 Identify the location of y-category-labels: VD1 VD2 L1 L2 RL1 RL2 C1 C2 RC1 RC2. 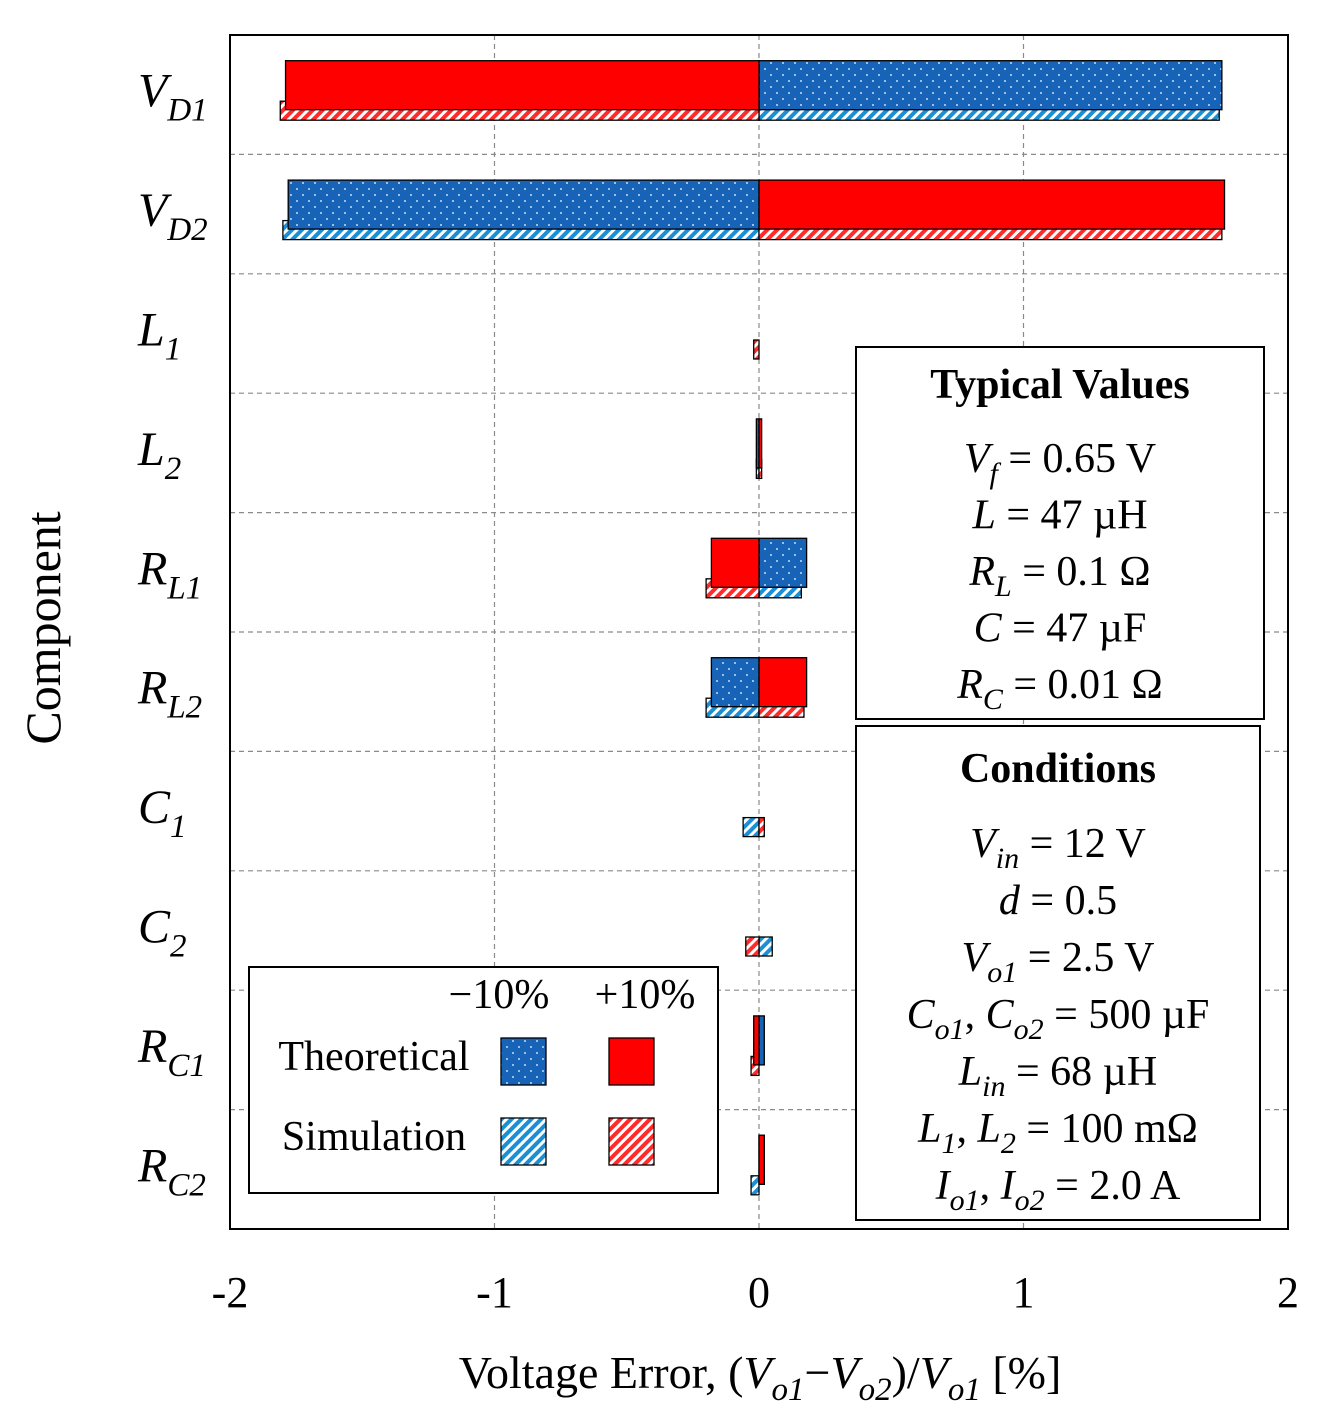
(172, 634).